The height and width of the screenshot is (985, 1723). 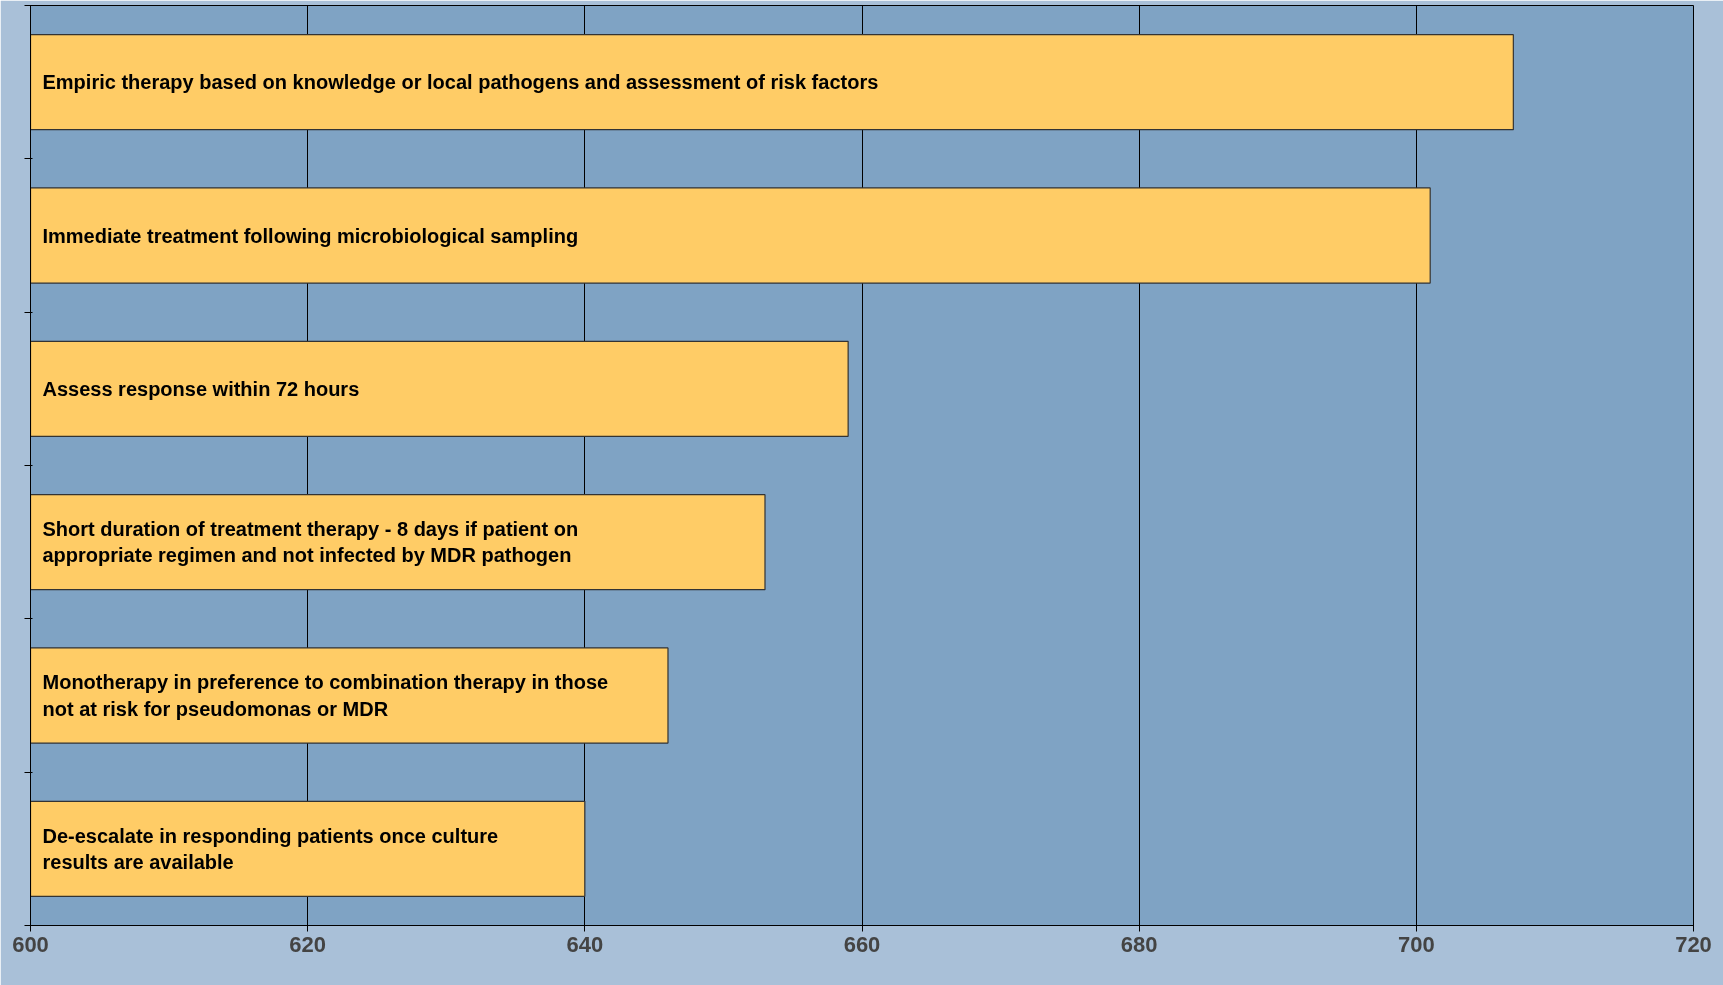 I want to click on y-tick-label: Immediate treatment following microbiological sampling, so click(x=310, y=235).